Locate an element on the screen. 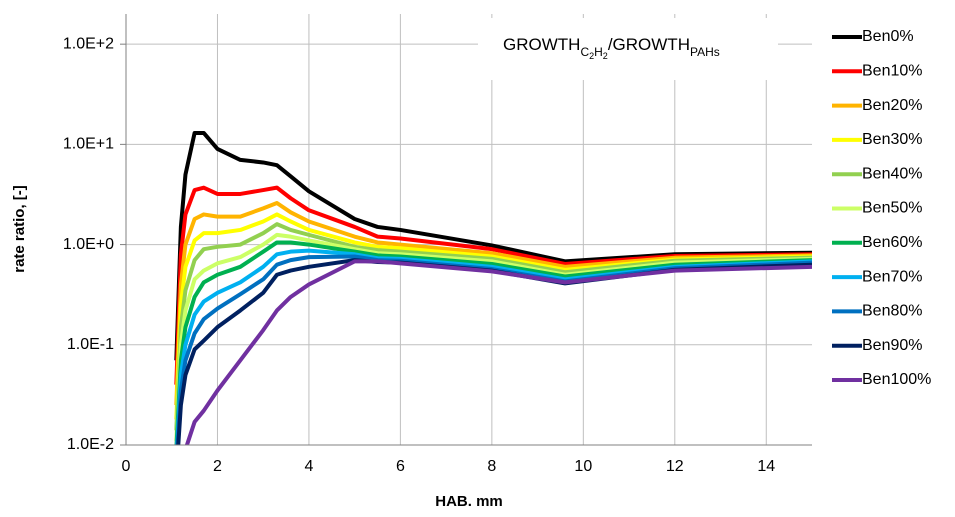 Image resolution: width=955 pixels, height=517 pixels. x-axis-label: HAB. mm is located at coordinates (469, 501).